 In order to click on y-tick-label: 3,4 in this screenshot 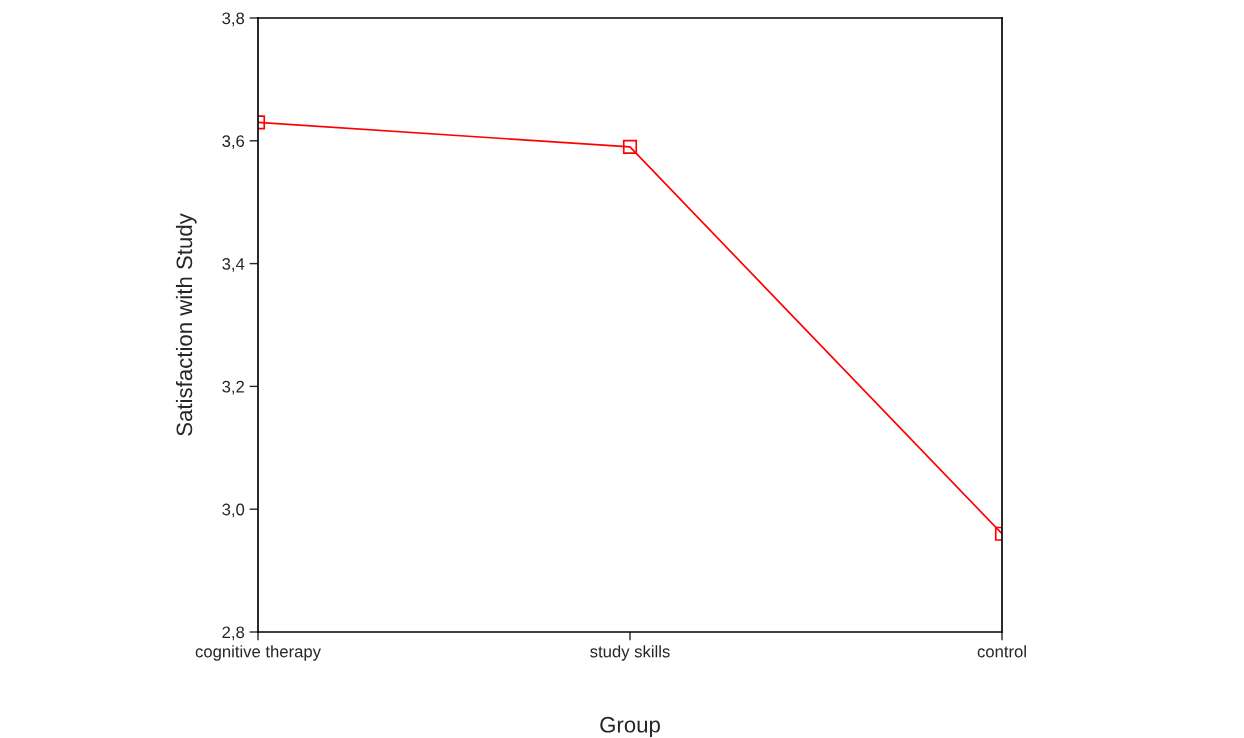, I will do `click(233, 265)`.